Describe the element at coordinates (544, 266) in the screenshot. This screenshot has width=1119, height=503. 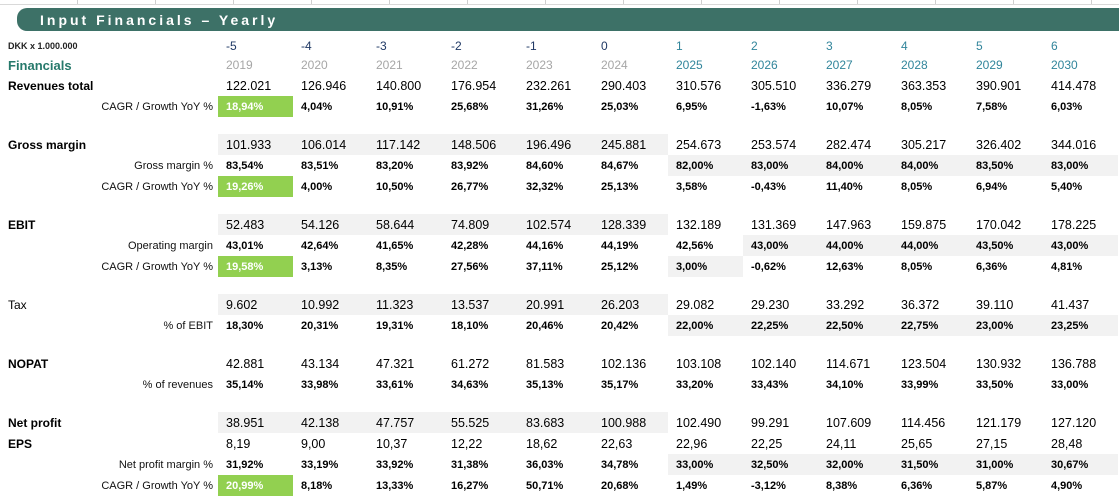
I see `value-cell: 37,11%` at that location.